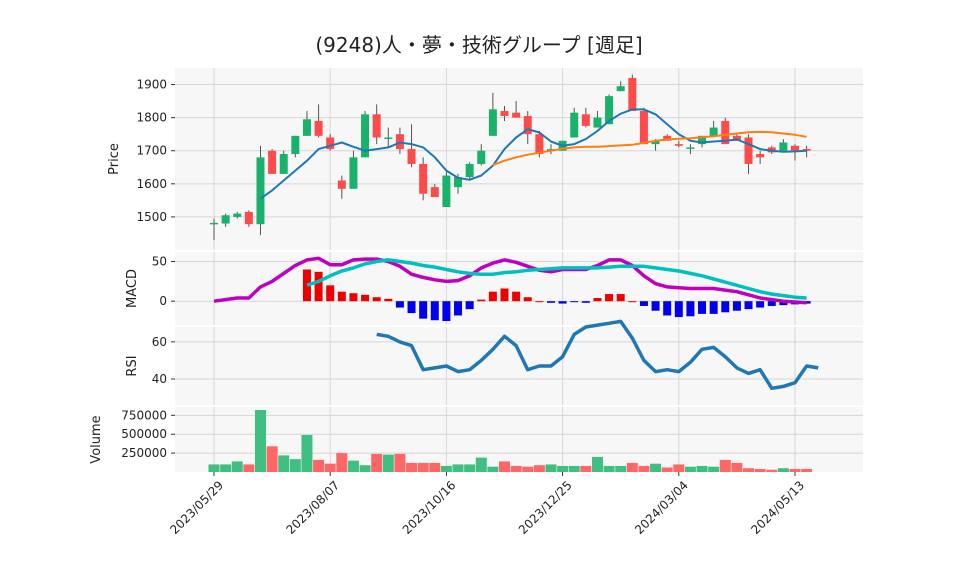  Describe the element at coordinates (196, 507) in the screenshot. I see `x-tick-label: 2023/05/29` at that location.